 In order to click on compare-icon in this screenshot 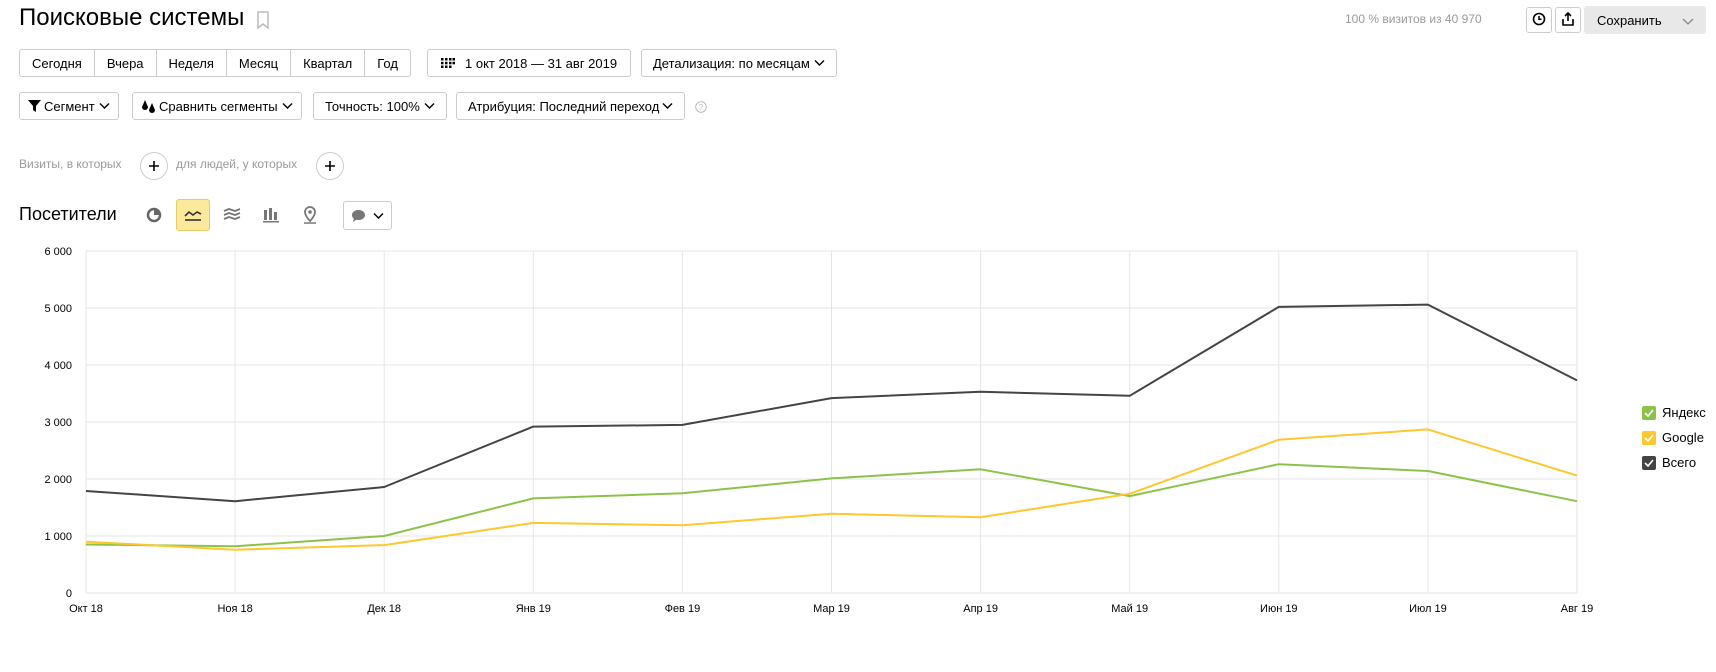, I will do `click(148, 106)`.